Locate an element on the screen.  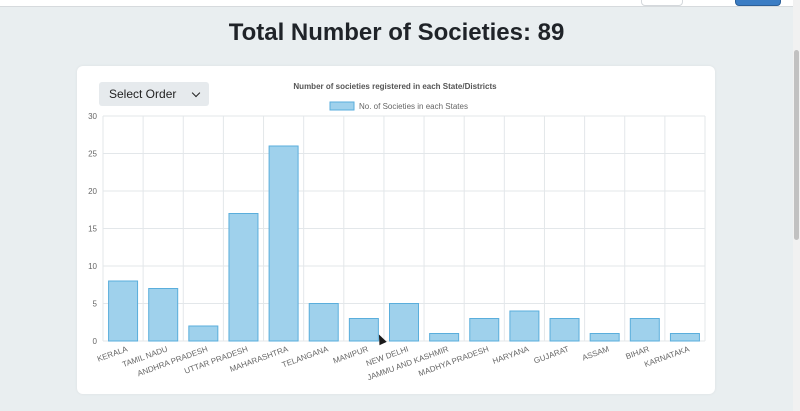
legend-label: No. of Societies in each States is located at coordinates (413, 106).